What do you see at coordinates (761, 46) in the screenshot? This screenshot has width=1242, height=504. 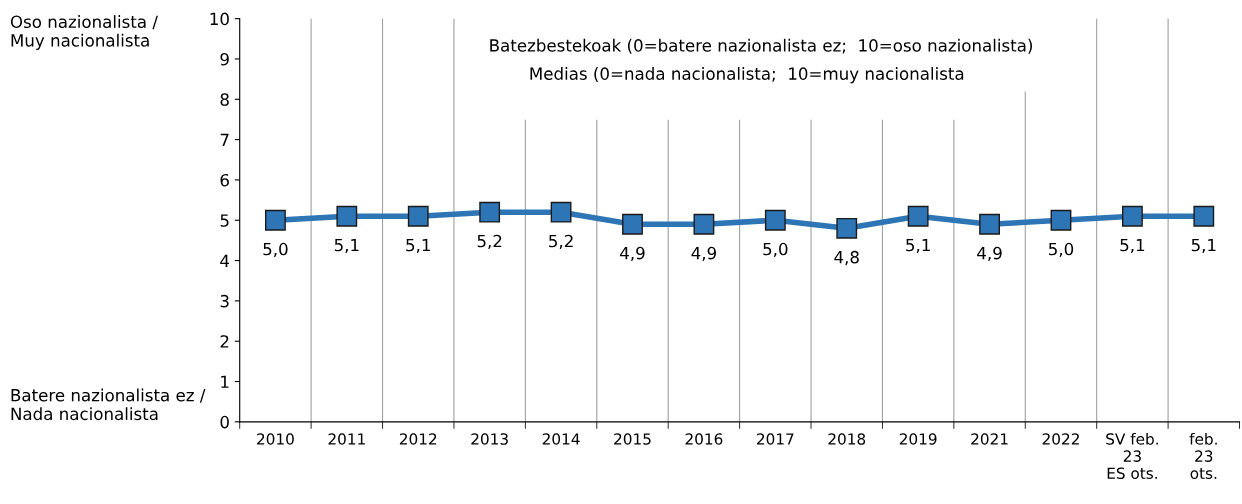 I see `text: Batezbestekoak (0=batere nazionalista ez; 10=oso nazionalista)` at bounding box center [761, 46].